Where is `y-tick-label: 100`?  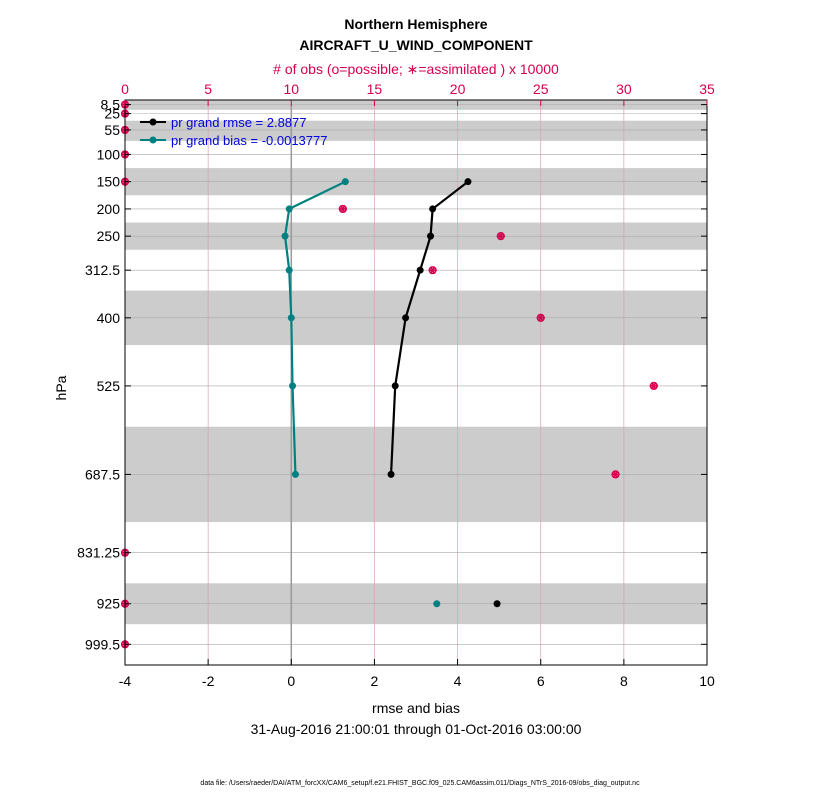 y-tick-label: 100 is located at coordinates (109, 154).